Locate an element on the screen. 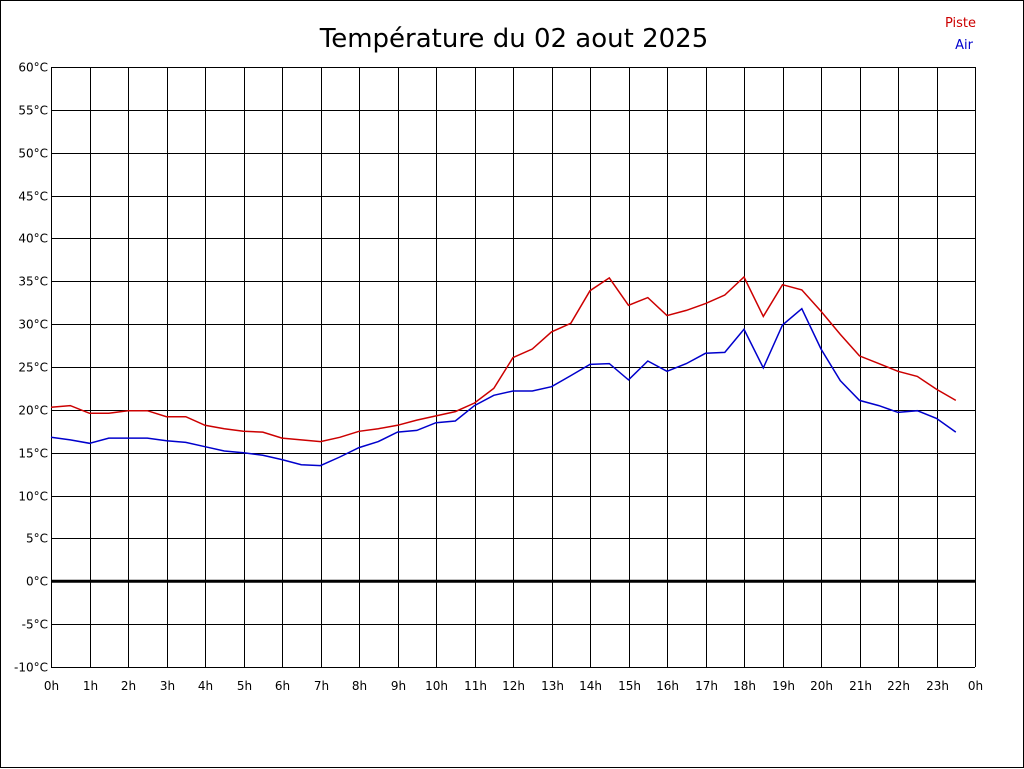 Image resolution: width=1024 pixels, height=769 pixels. y-tick-label: -5°C is located at coordinates (35, 625).